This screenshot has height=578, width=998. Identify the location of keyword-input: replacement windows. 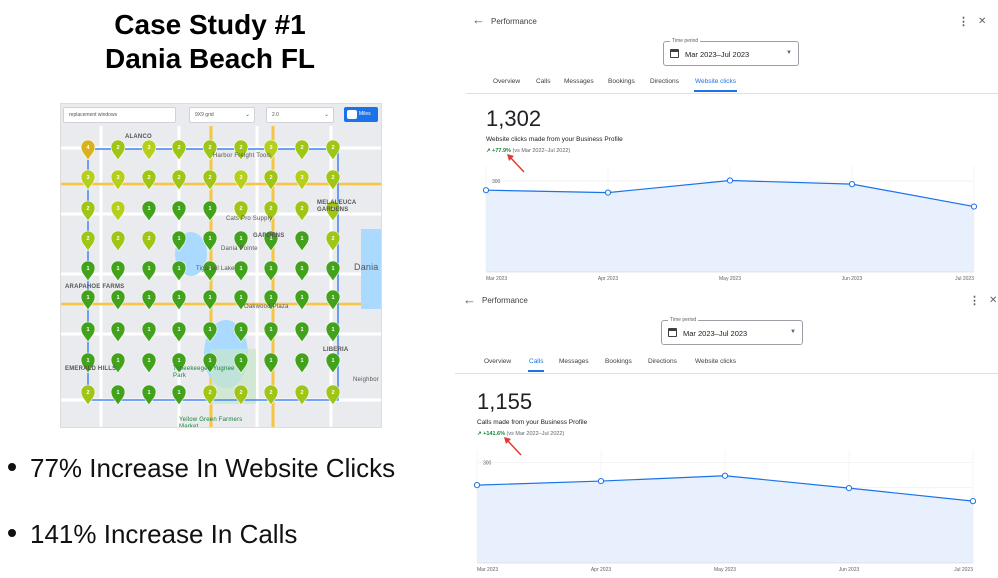
(119, 115).